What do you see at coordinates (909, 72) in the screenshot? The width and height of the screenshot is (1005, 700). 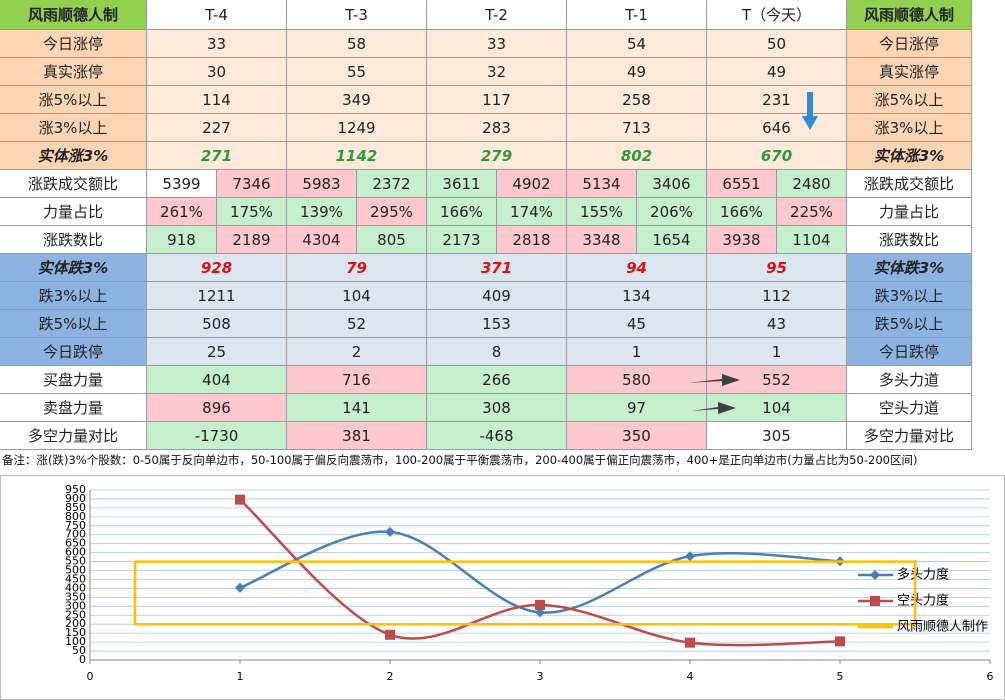 I see `row-label: 真实涨停` at bounding box center [909, 72].